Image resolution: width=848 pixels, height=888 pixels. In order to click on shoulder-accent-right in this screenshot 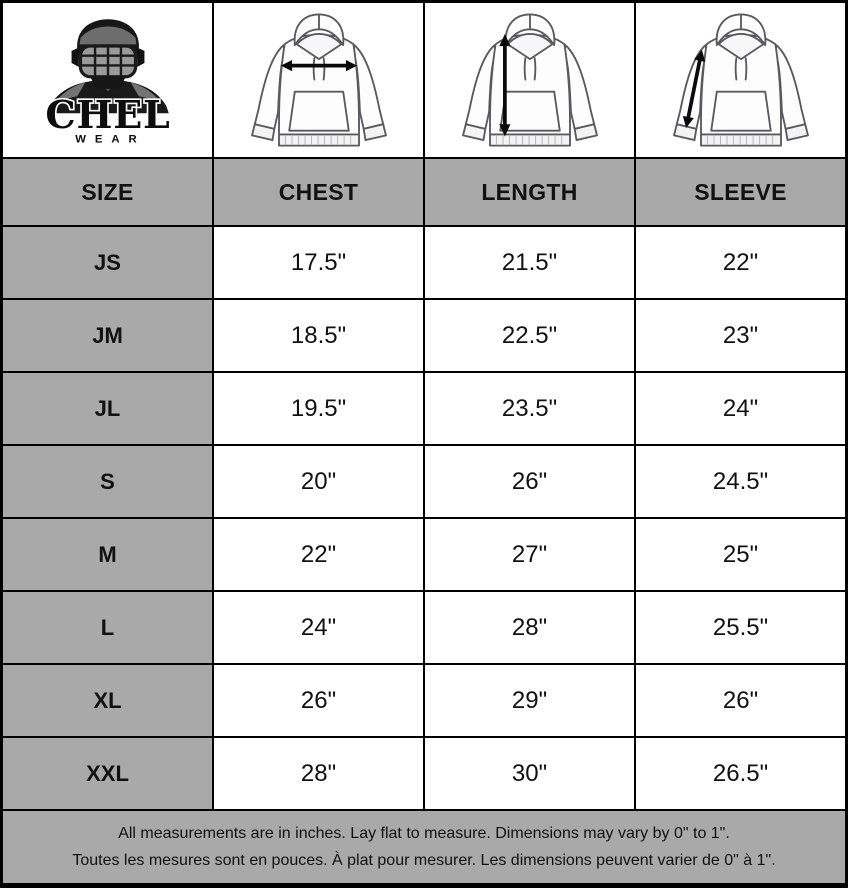, I will do `click(145, 93)`.